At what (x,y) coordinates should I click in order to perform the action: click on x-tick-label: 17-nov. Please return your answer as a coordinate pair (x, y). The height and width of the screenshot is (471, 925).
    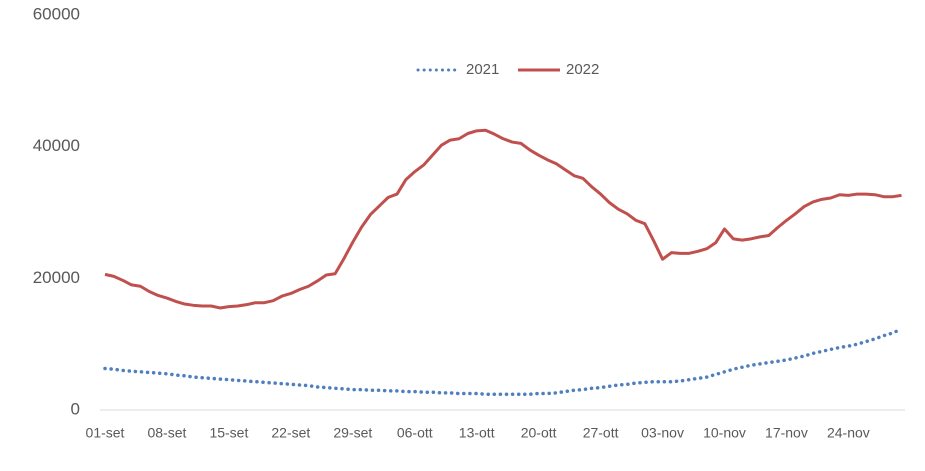
    Looking at the image, I should click on (786, 433).